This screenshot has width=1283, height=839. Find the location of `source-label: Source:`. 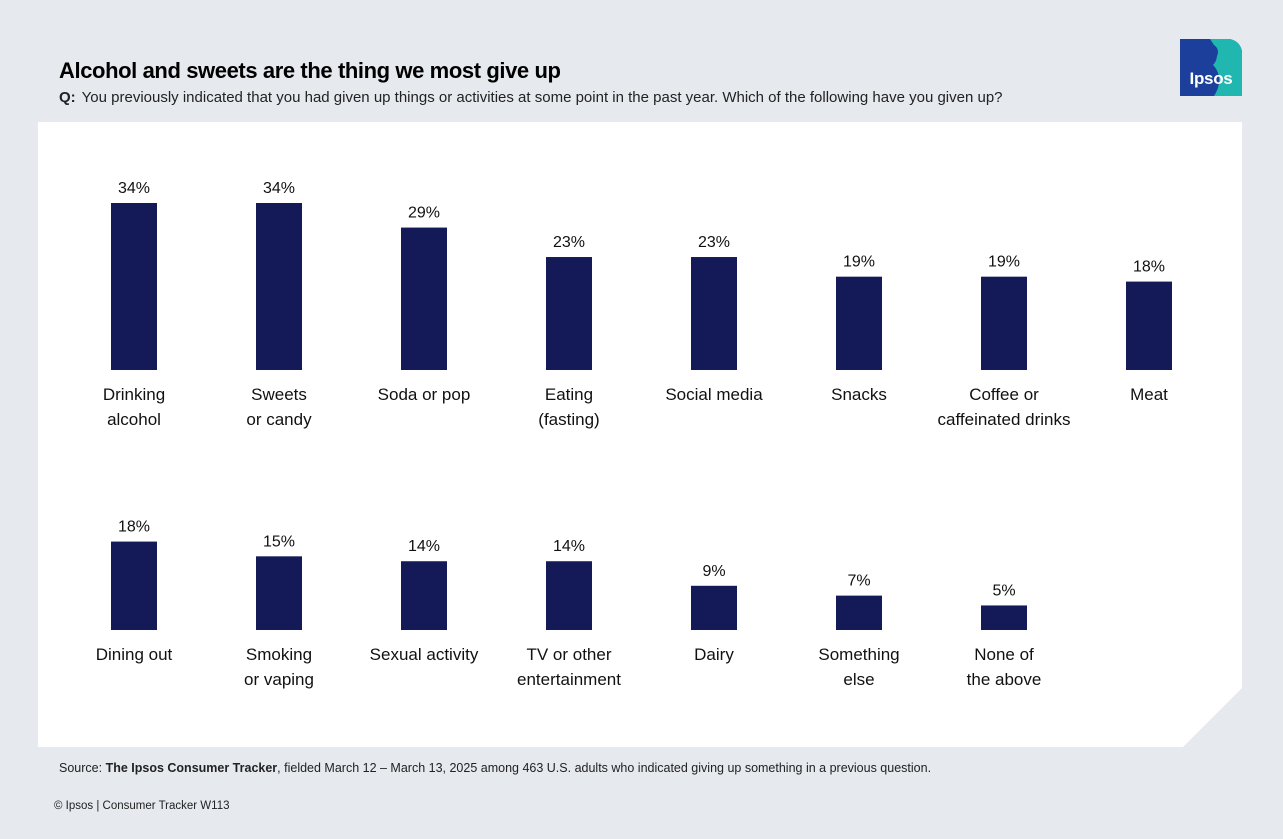

source-label: Source: is located at coordinates (81, 768).